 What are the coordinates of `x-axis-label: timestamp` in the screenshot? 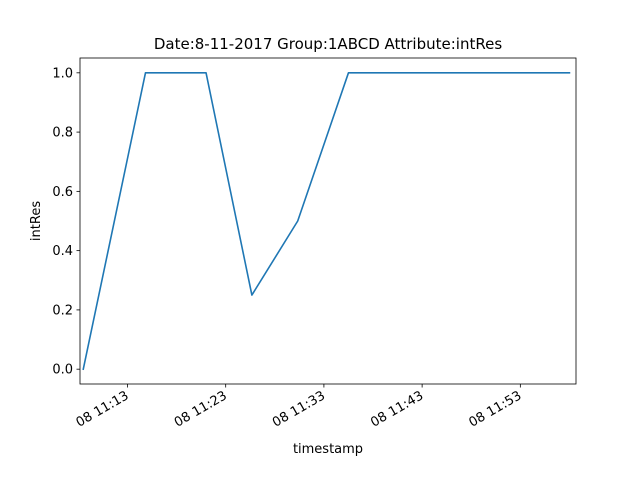 It's located at (328, 449).